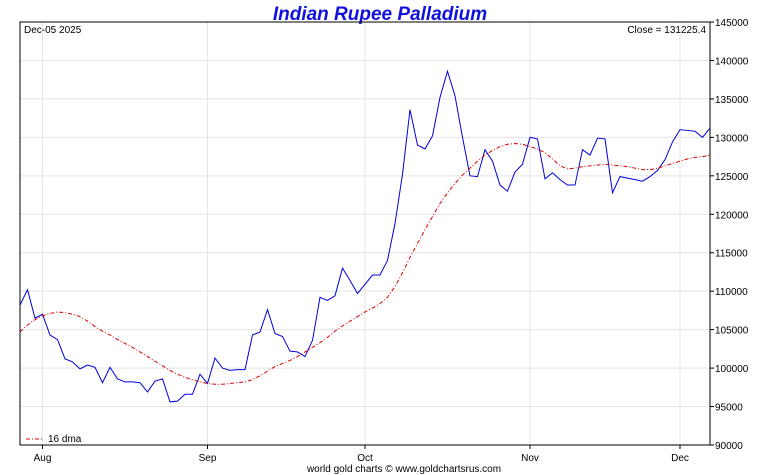 The height and width of the screenshot is (475, 760). What do you see at coordinates (732, 177) in the screenshot?
I see `y-tick-label: 125000` at bounding box center [732, 177].